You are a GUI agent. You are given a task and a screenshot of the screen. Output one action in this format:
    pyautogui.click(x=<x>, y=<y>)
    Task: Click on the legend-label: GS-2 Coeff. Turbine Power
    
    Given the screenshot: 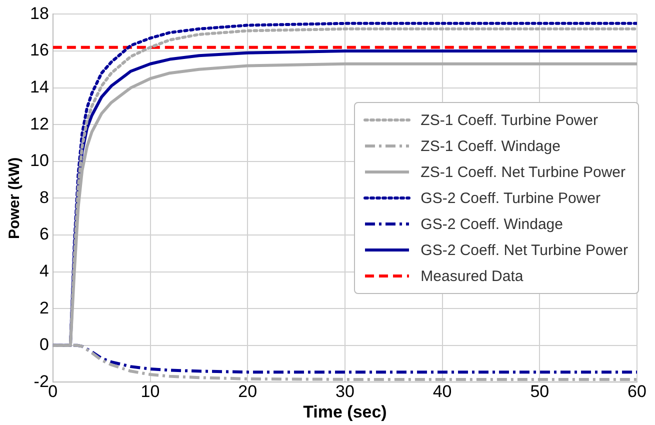 What is the action you would take?
    pyautogui.click(x=510, y=198)
    